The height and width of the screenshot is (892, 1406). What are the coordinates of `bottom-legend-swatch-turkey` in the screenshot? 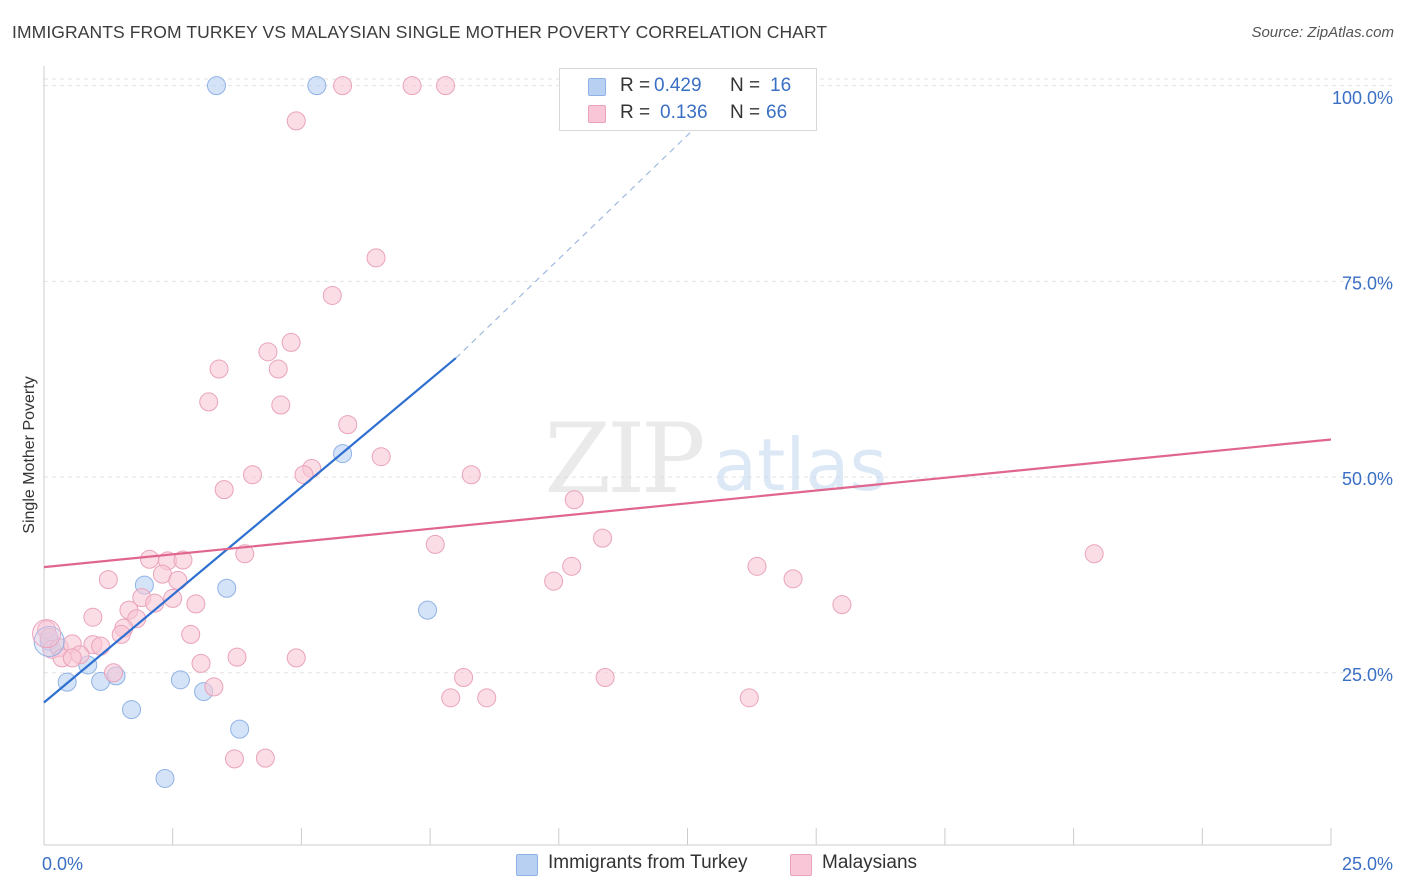 It's located at (527, 865).